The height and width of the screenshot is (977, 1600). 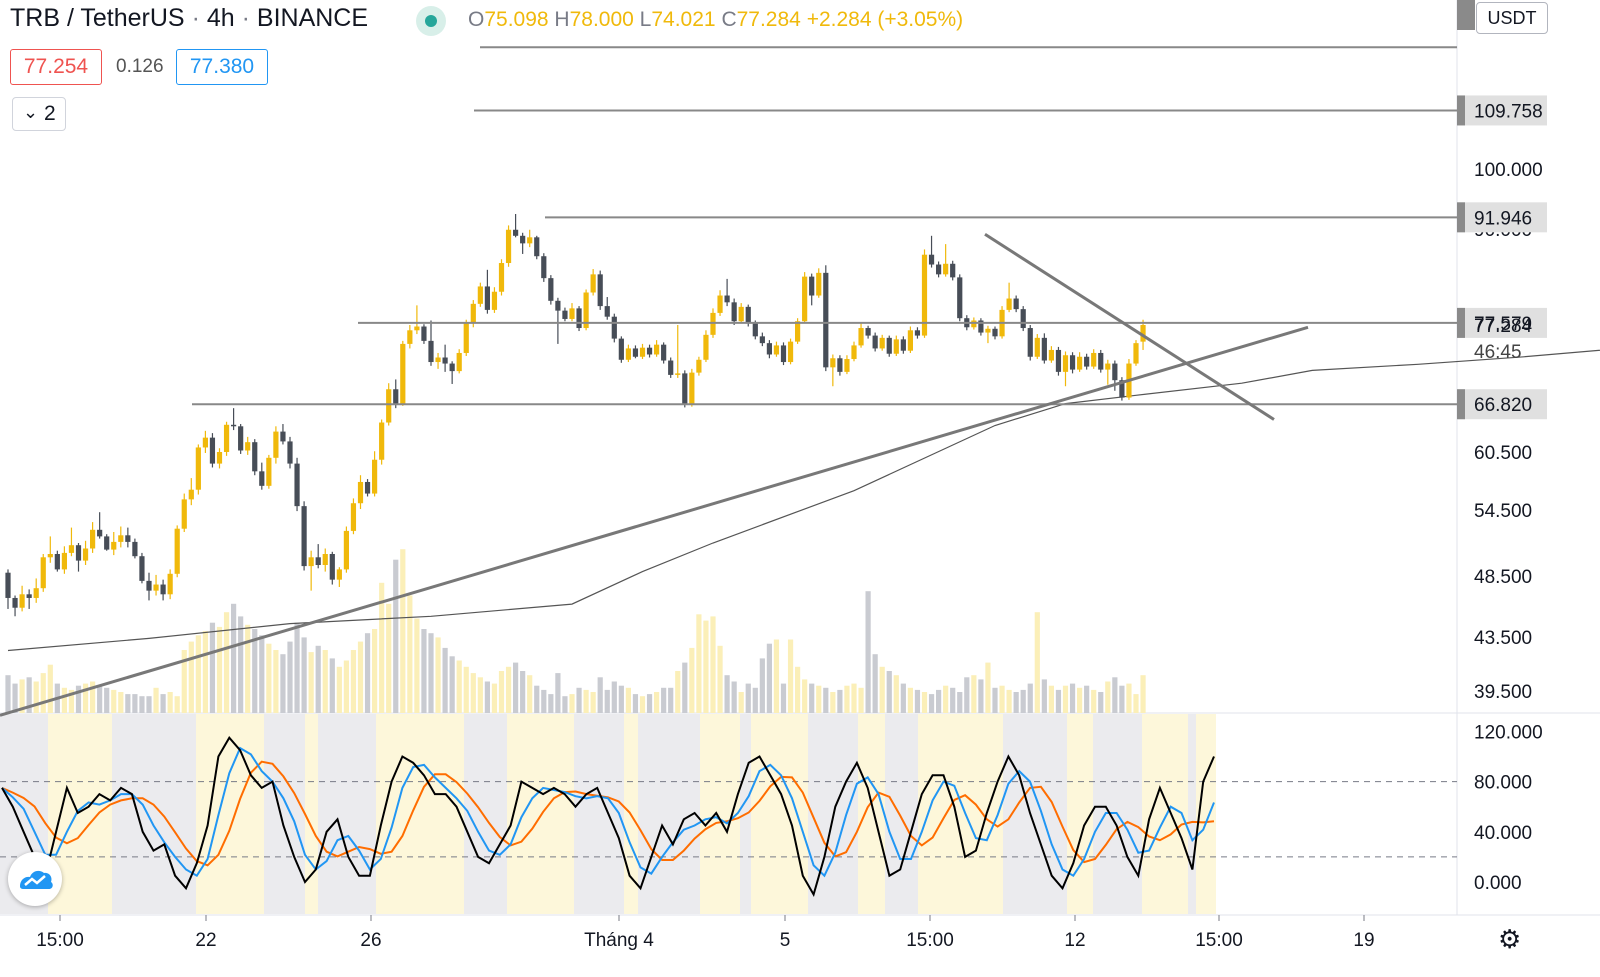 I want to click on sell-price-button: 77.254, so click(x=56, y=67).